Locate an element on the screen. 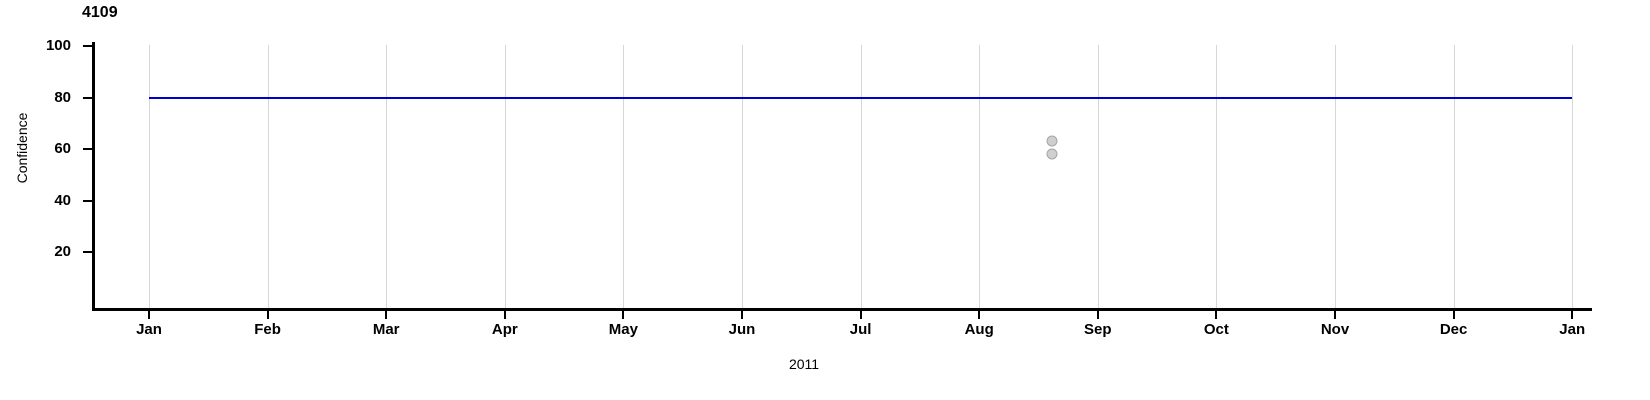  x-tick-label-5: Jun is located at coordinates (742, 329).